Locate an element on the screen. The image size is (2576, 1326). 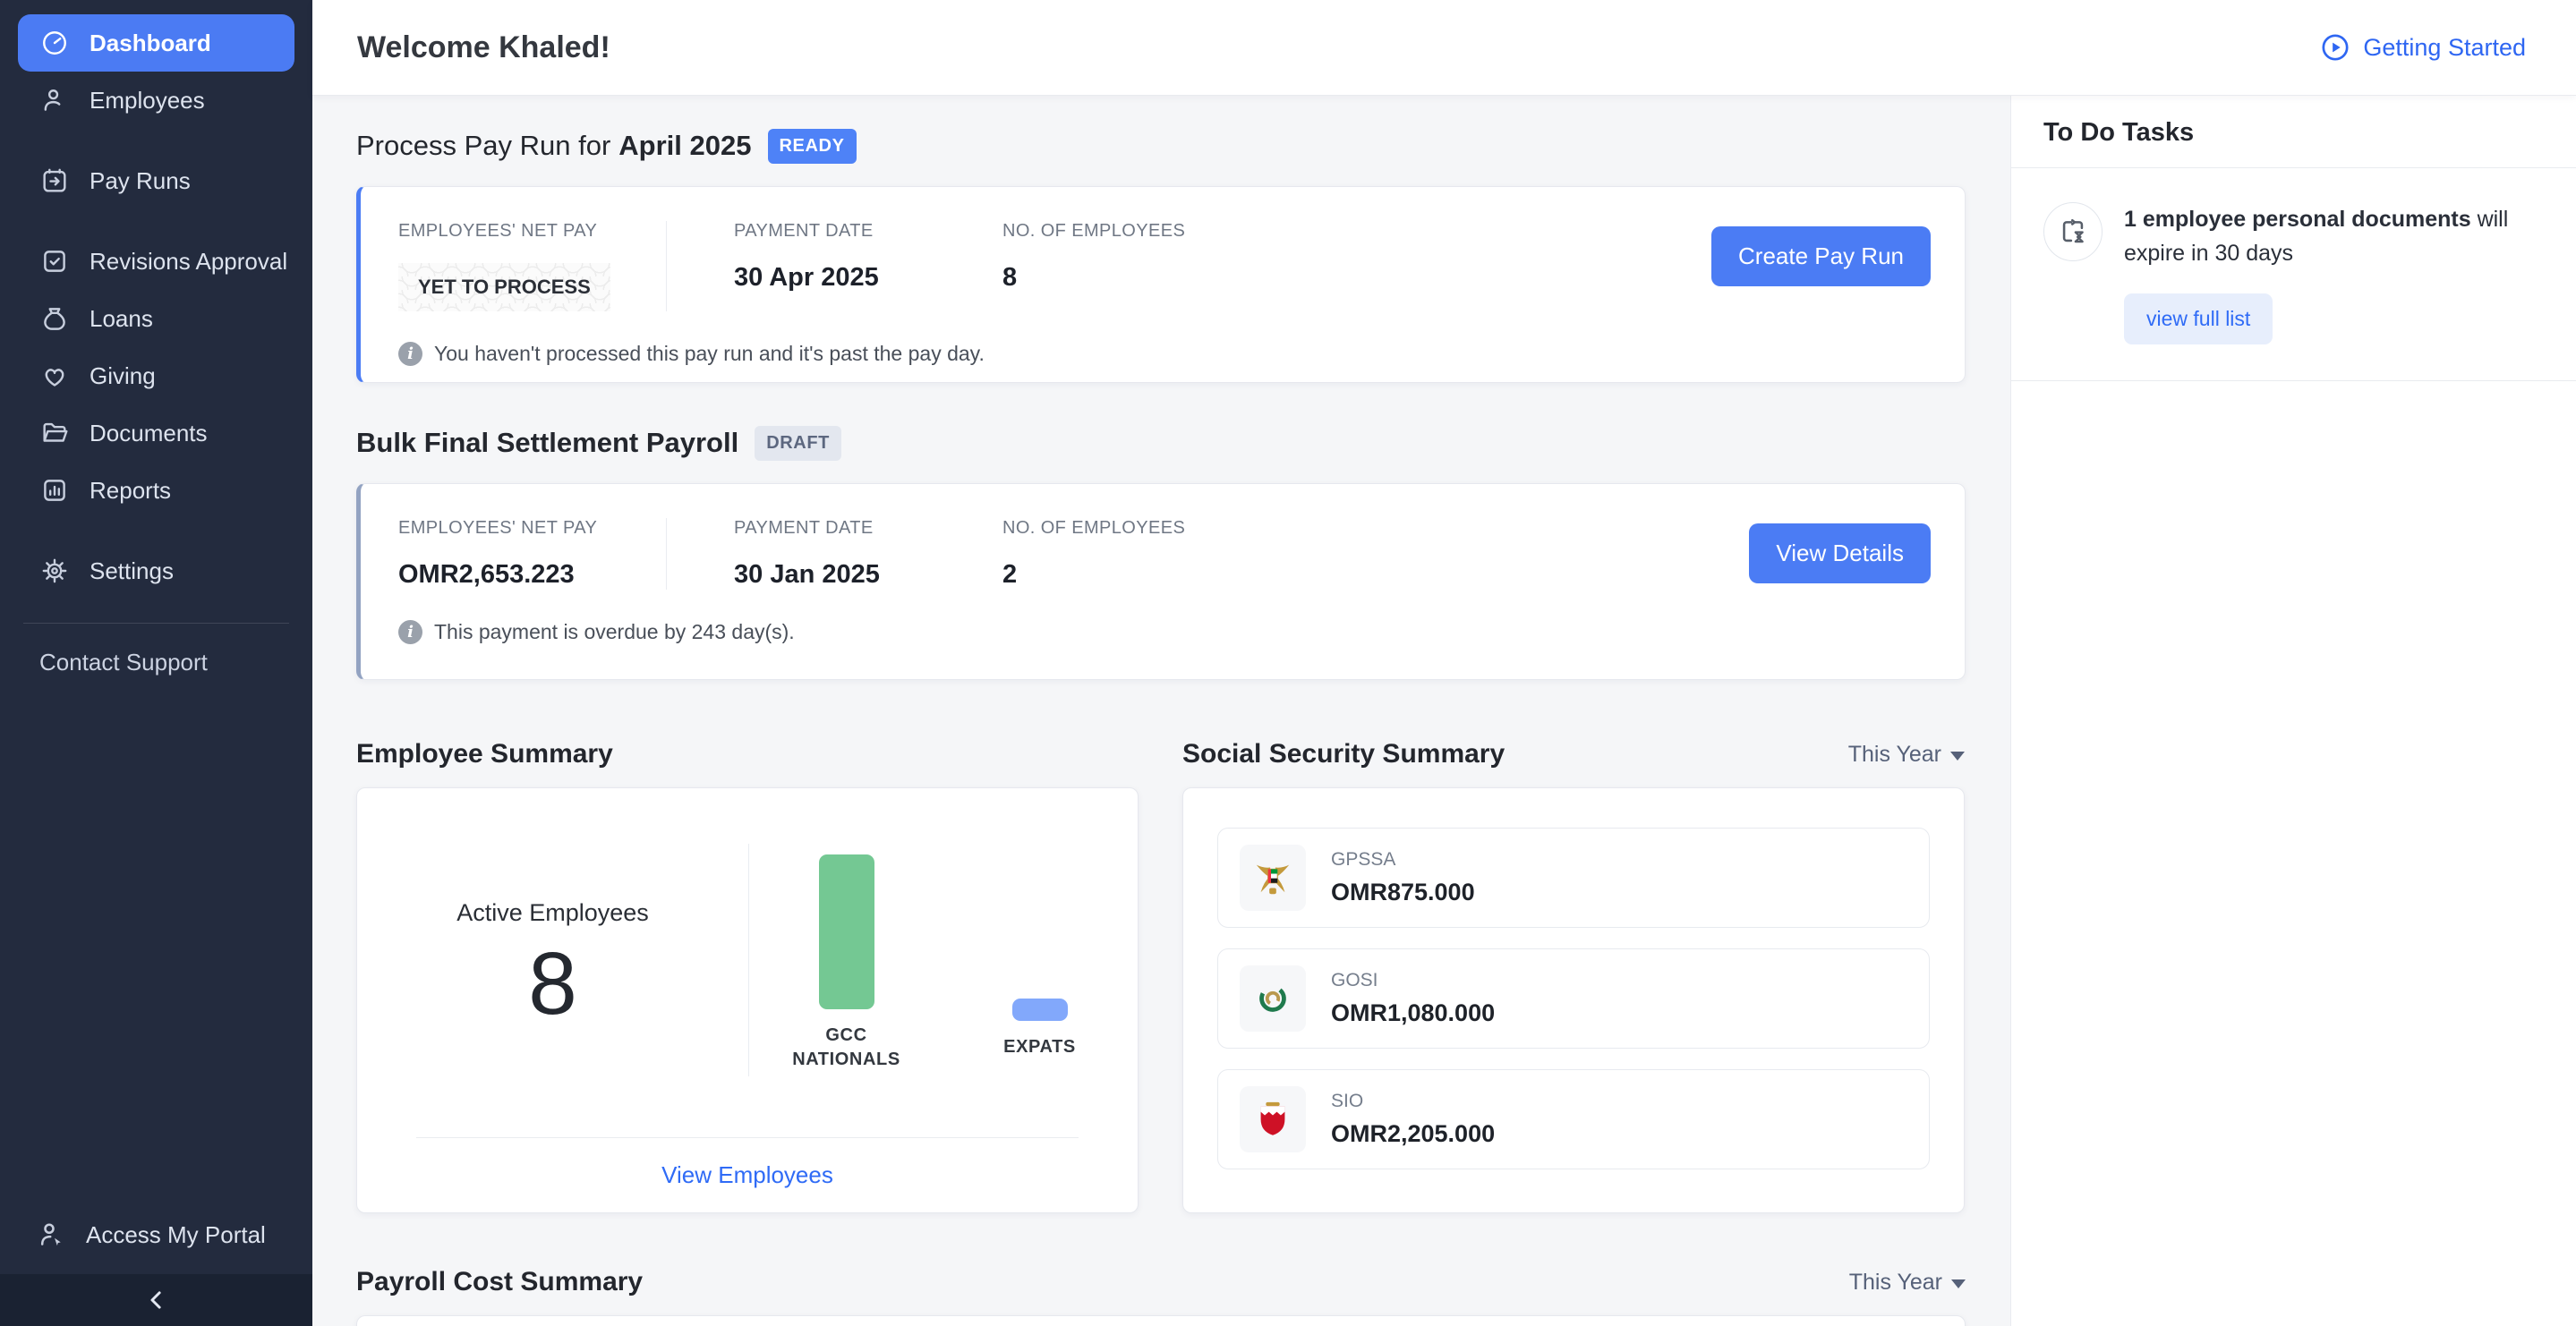
pay-run-title-prefix: Process Pay Run for is located at coordinates (483, 145).